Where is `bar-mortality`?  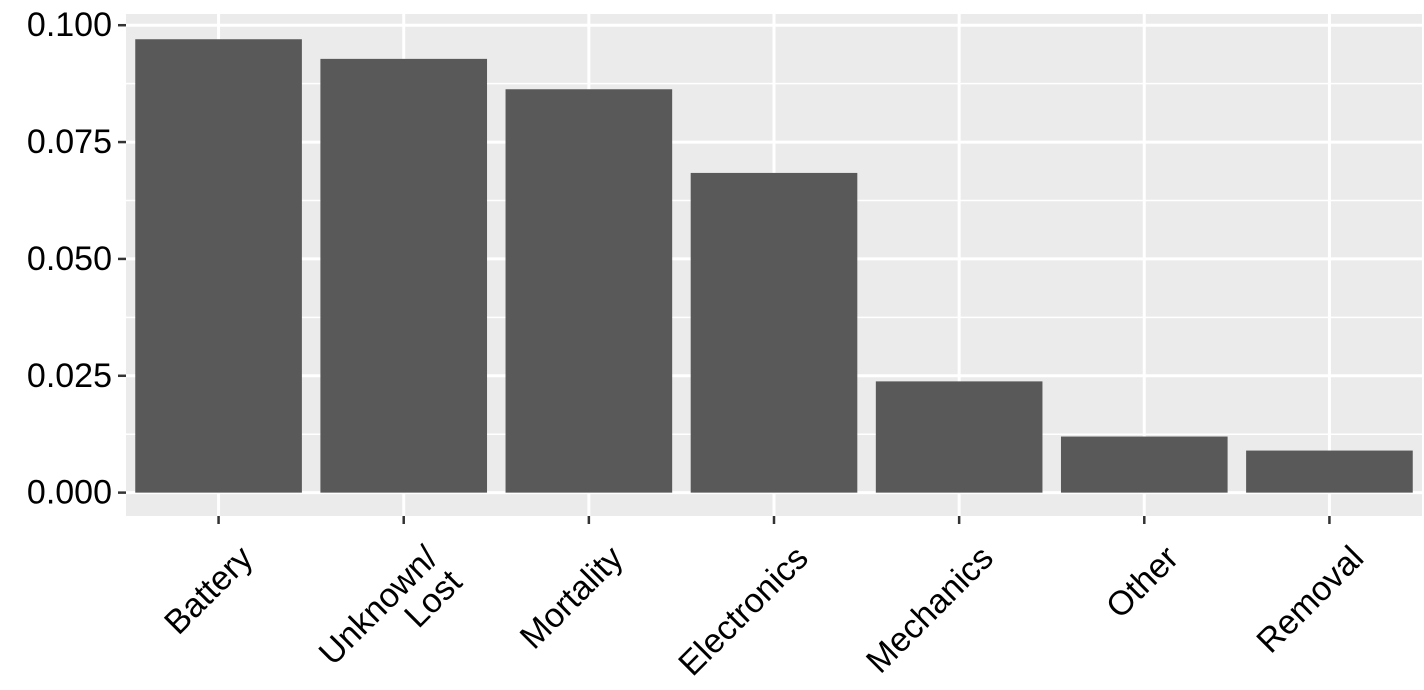 bar-mortality is located at coordinates (589, 291).